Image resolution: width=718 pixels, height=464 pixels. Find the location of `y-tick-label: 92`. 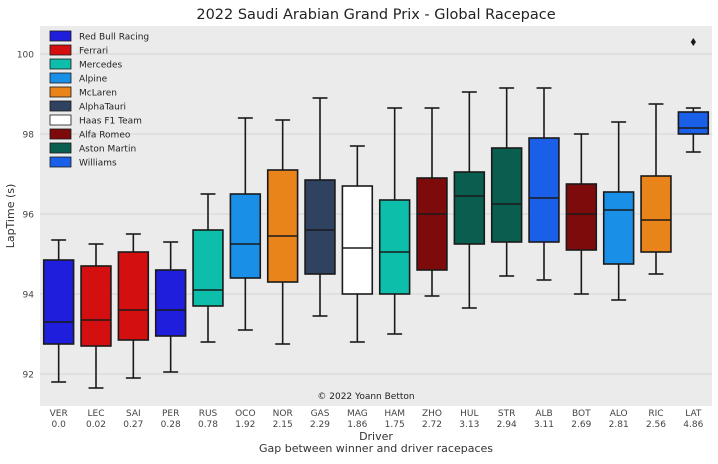

y-tick-label: 92 is located at coordinates (28, 376).